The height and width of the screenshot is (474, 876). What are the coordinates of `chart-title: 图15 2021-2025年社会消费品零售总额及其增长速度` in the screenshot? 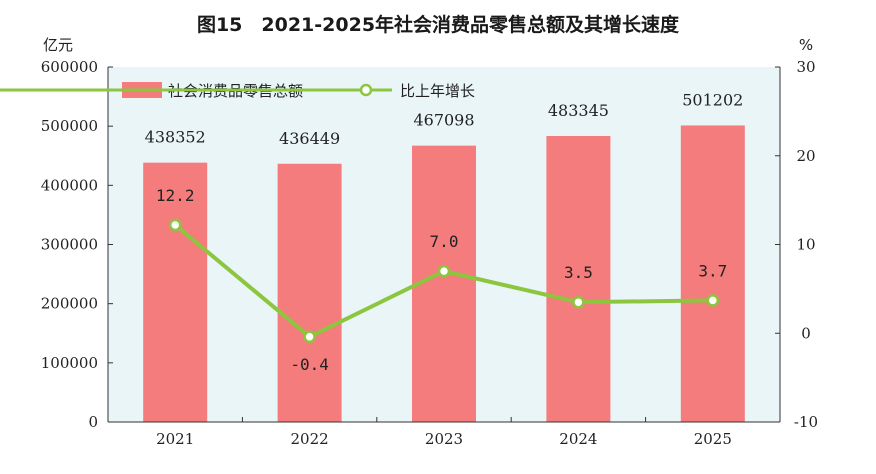 It's located at (438, 25).